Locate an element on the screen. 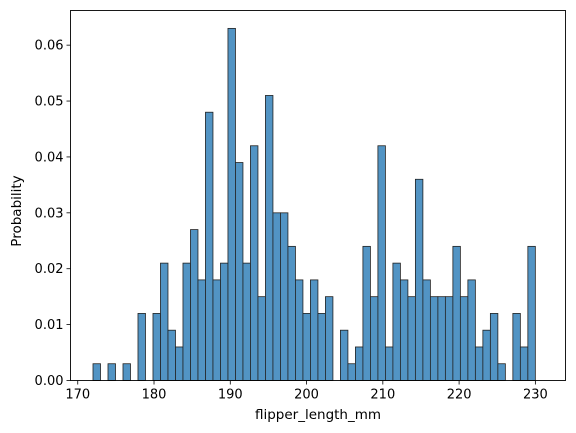  x-tick-label: 190 is located at coordinates (230, 395).